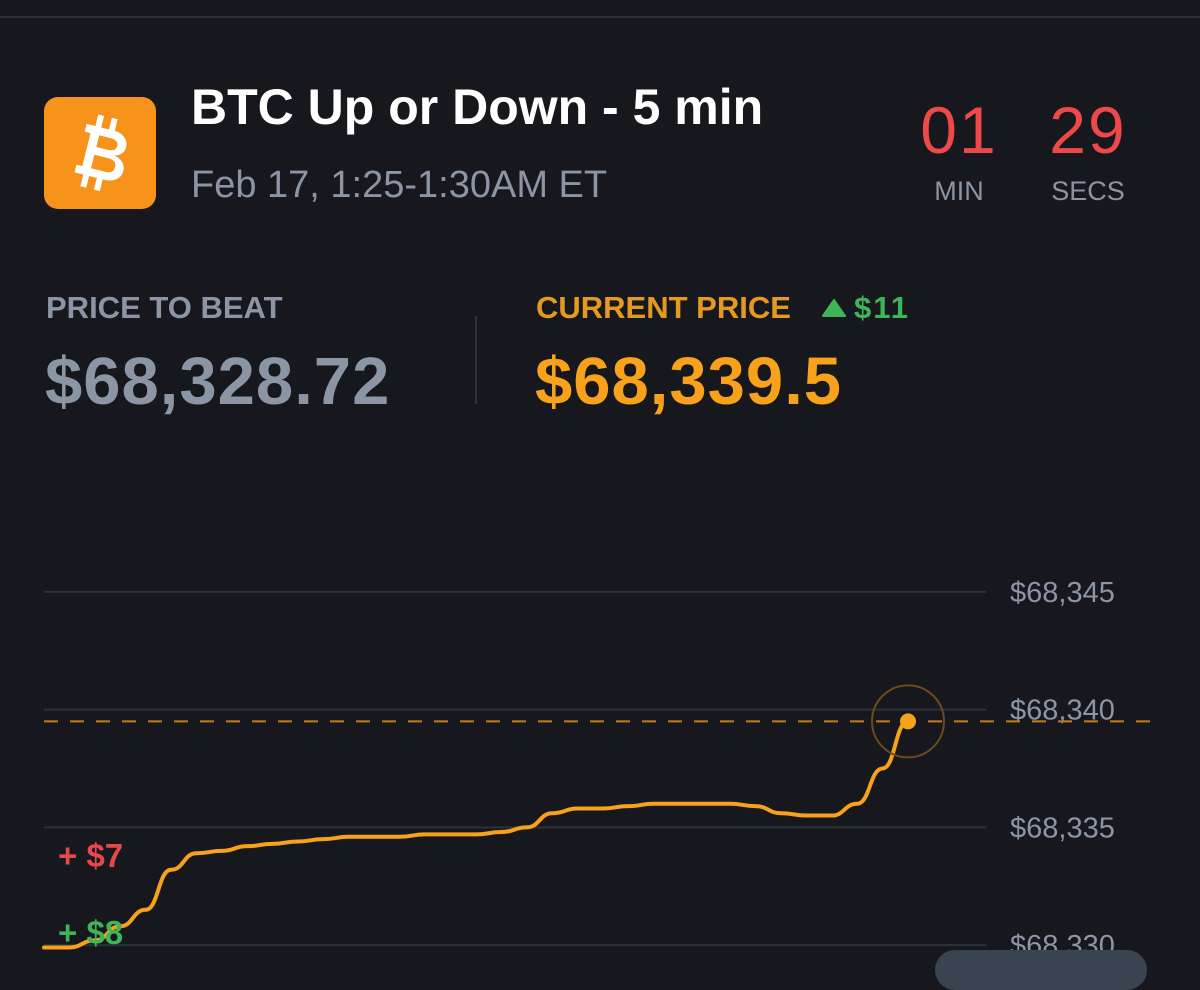  What do you see at coordinates (1062, 828) in the screenshot?
I see `y-tick-label: $68,335` at bounding box center [1062, 828].